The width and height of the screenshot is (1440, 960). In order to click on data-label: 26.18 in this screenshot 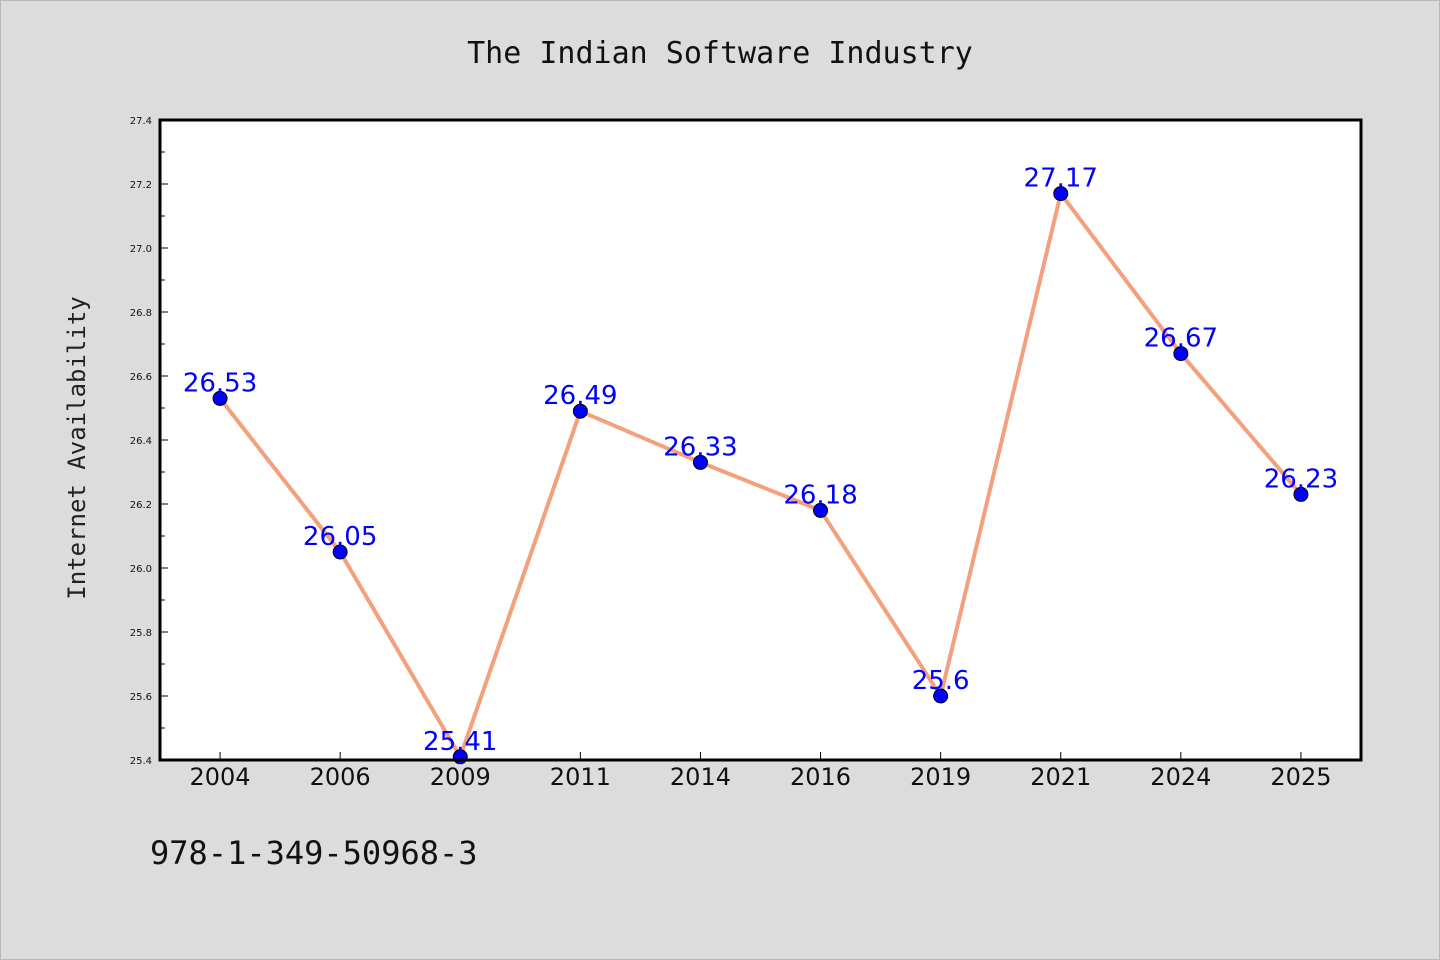, I will do `click(820, 495)`.